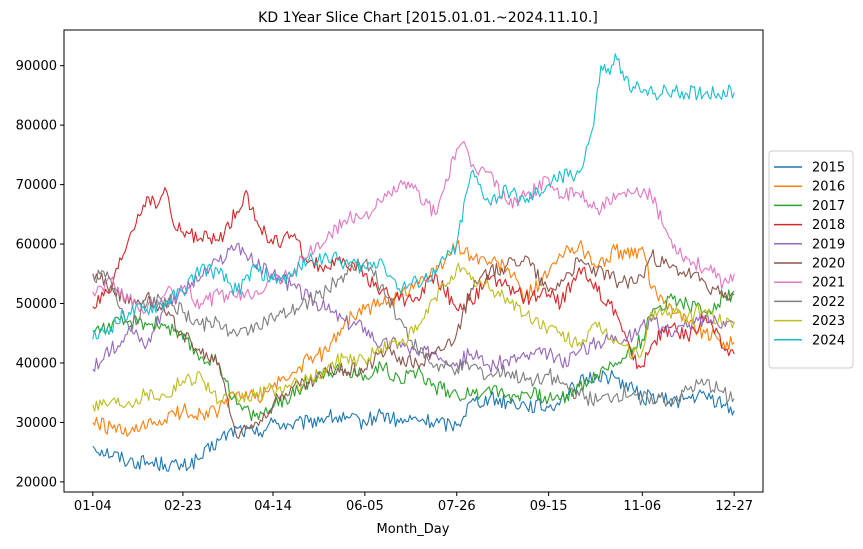 The image size is (863, 549). Describe the element at coordinates (549, 506) in the screenshot. I see `x-tick-label: 09-15` at that location.